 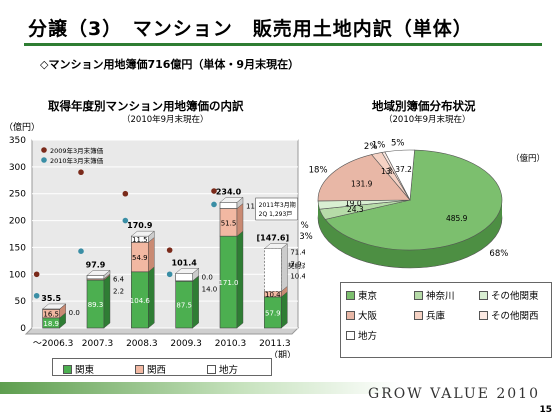 What do you see at coordinates (273, 238) in the screenshot?
I see `total-label: [147.6]` at bounding box center [273, 238].